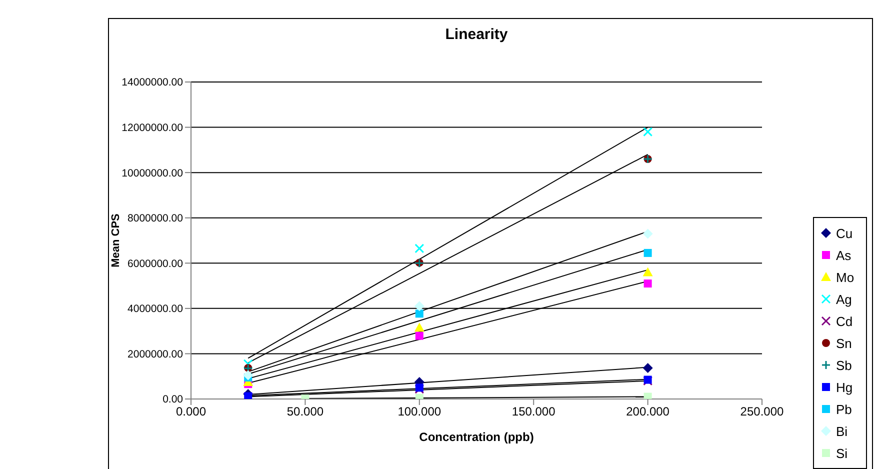 This screenshot has width=875, height=469. What do you see at coordinates (534, 411) in the screenshot?
I see `x-tick-label: 150.000` at bounding box center [534, 411].